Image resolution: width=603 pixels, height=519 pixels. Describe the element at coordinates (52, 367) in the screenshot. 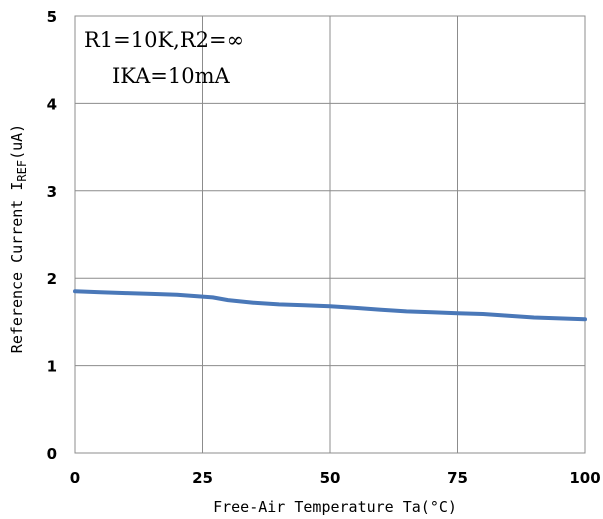

I see `y-tick-label-1: 1` at that location.